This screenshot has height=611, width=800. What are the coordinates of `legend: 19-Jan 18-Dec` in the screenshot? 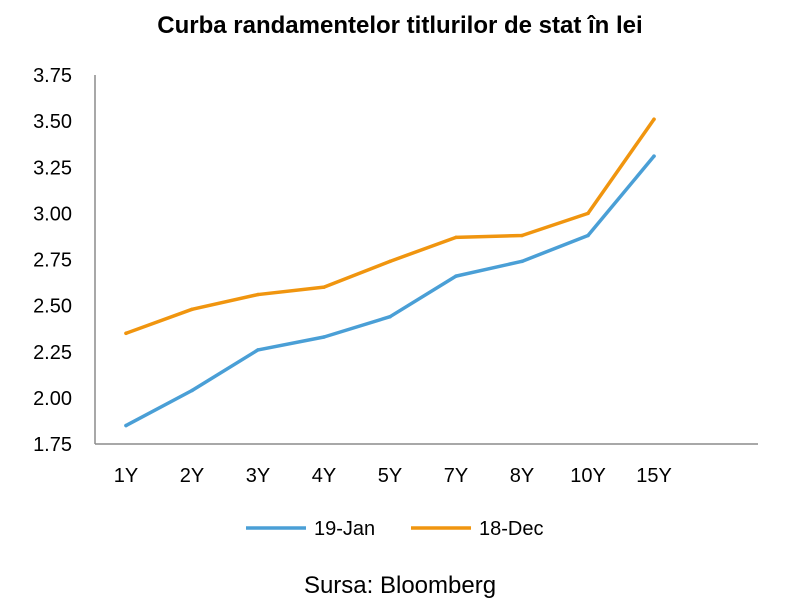 It's located at (394, 529).